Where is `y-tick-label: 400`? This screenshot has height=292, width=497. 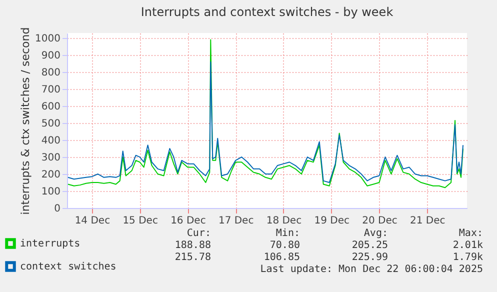
y-tick-label: 400 is located at coordinates (50, 141).